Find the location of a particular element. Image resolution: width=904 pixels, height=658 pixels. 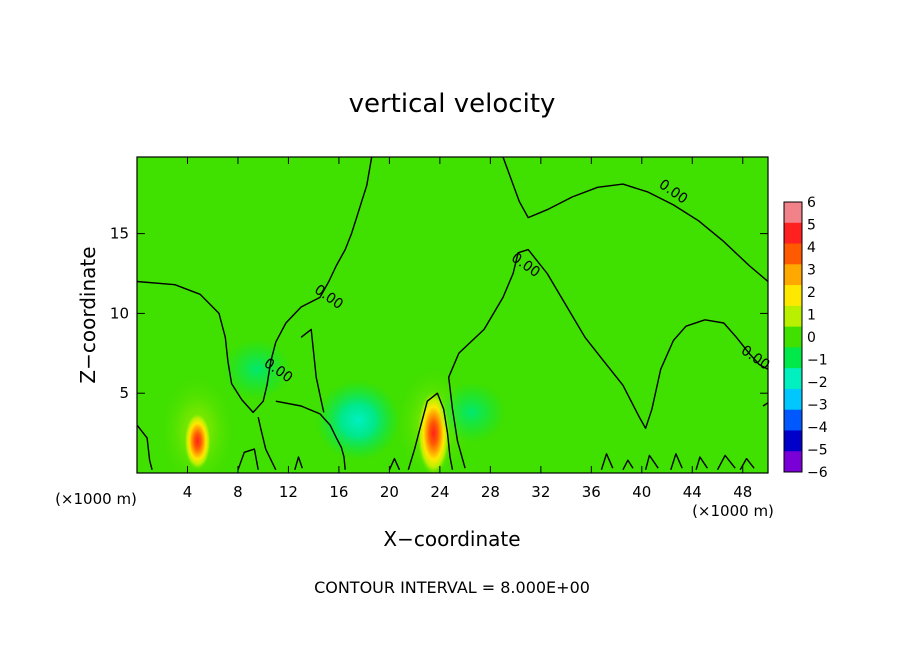

colorbar-tick-label: −3 is located at coordinates (817, 406).